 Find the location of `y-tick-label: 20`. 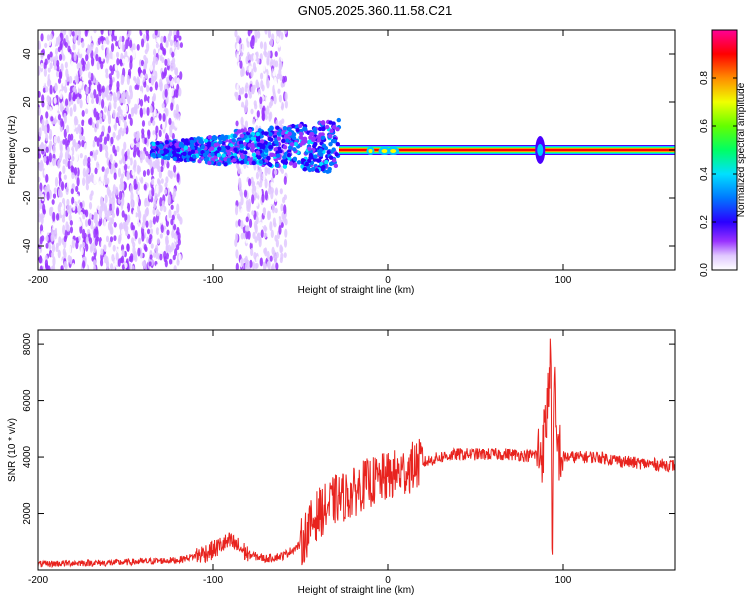

y-tick-label: 20 is located at coordinates (27, 102).